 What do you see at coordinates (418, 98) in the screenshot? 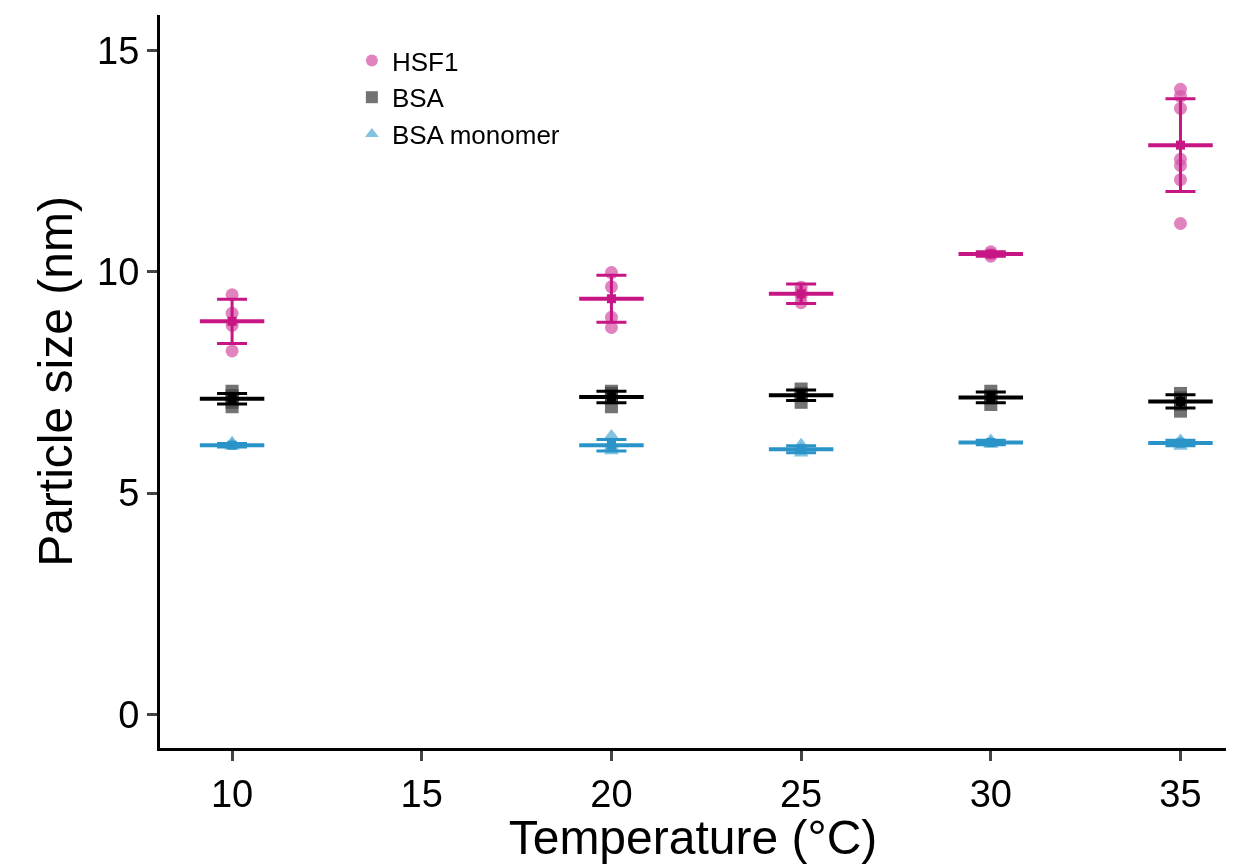
I see `legend-label: BSA` at bounding box center [418, 98].